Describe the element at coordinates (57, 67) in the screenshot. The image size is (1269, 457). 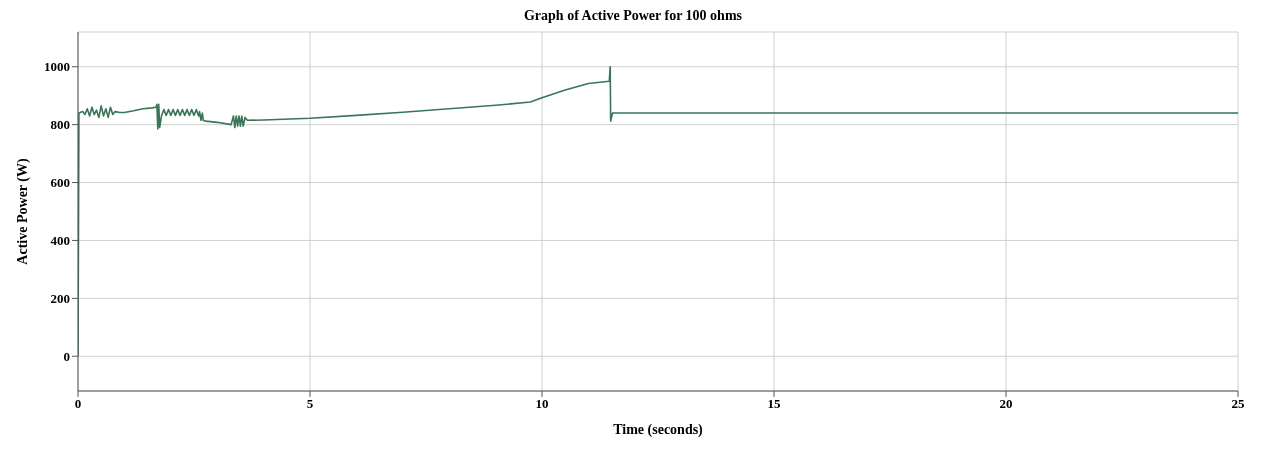
I see `y-tick-label: 1000` at that location.